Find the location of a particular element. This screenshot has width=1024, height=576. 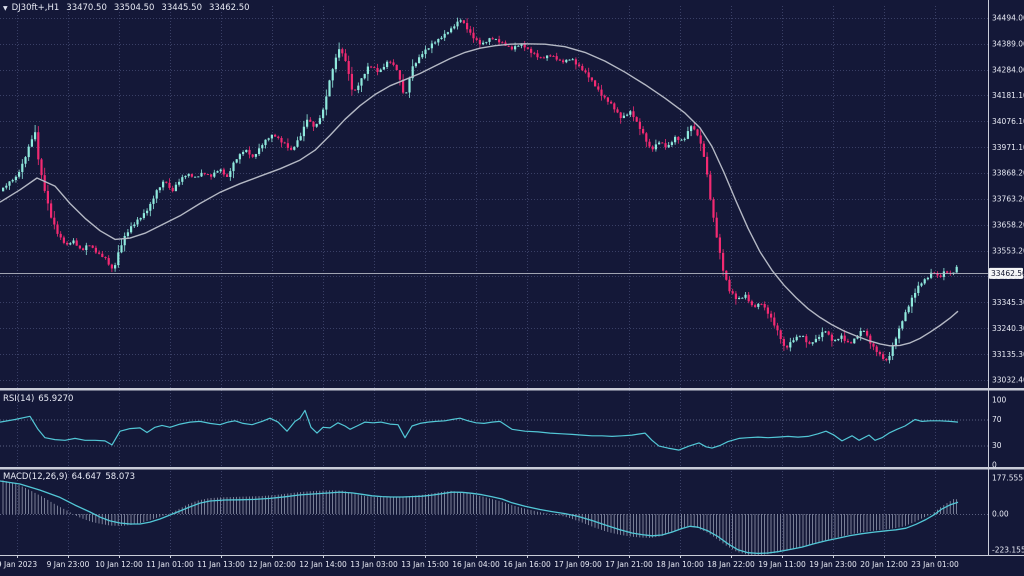

macd-value-main: 64.647 is located at coordinates (86, 477).